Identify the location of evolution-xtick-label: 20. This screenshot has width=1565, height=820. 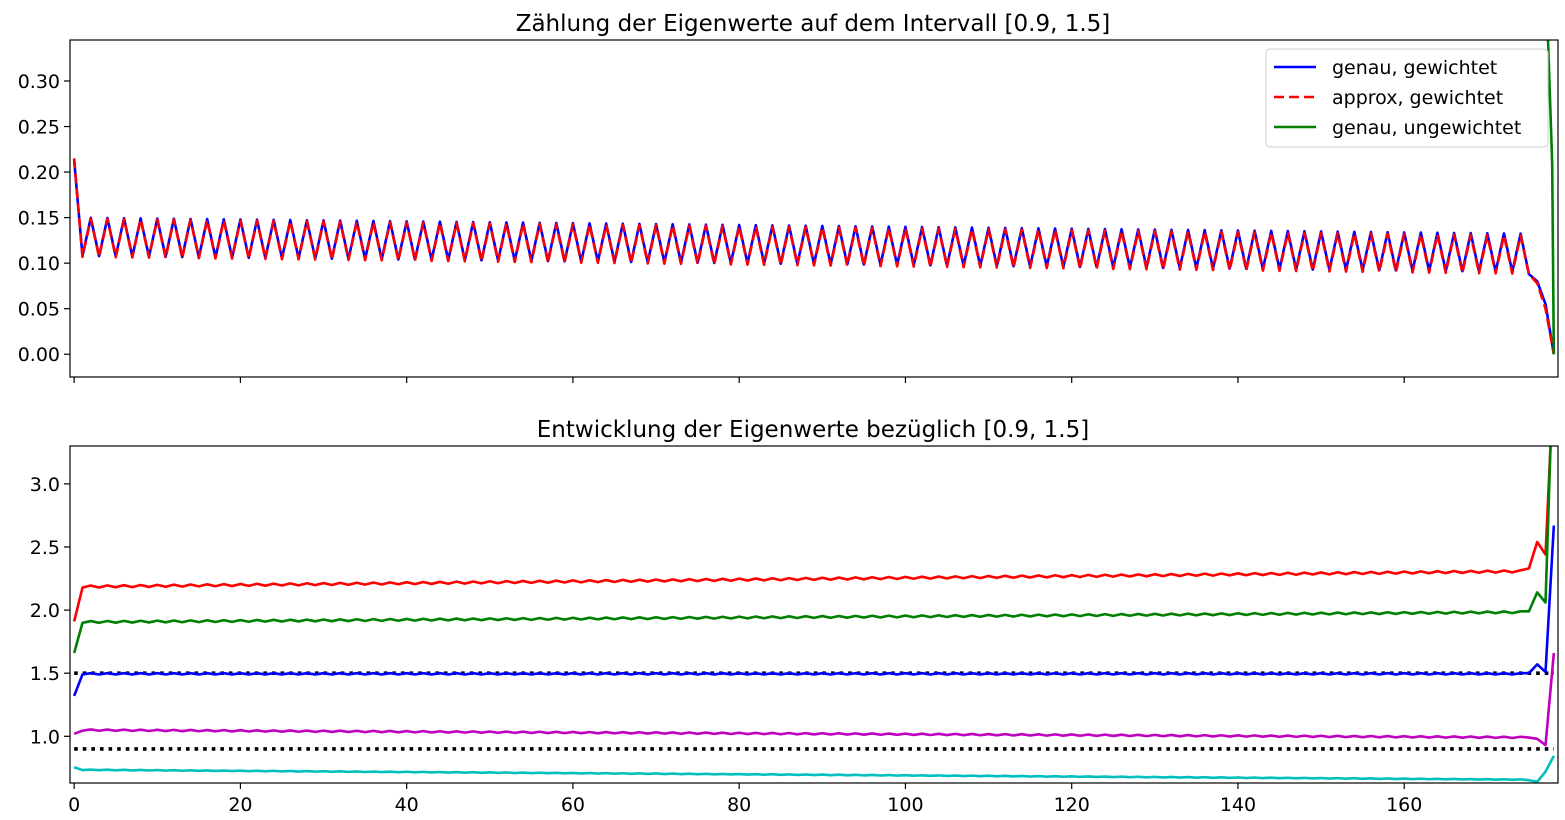
(240, 805).